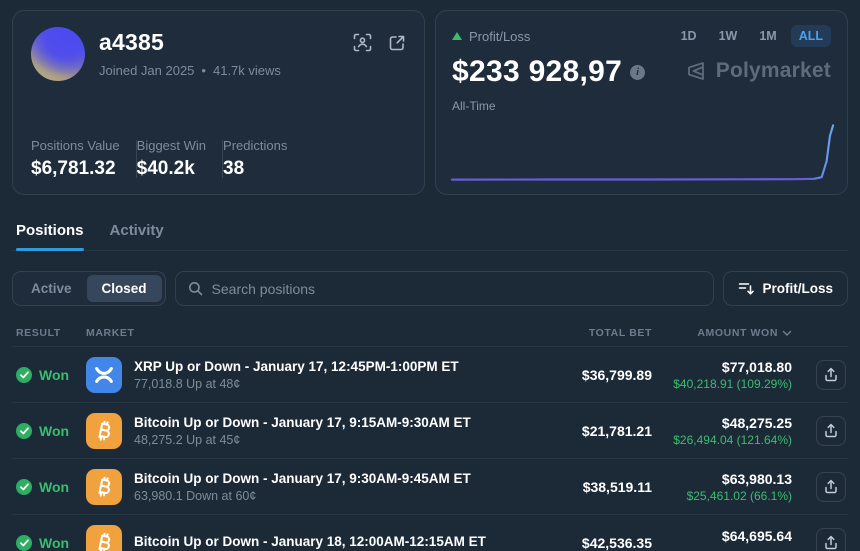  I want to click on market-position-detail: 63,980.1 Down at 60¢, so click(195, 495).